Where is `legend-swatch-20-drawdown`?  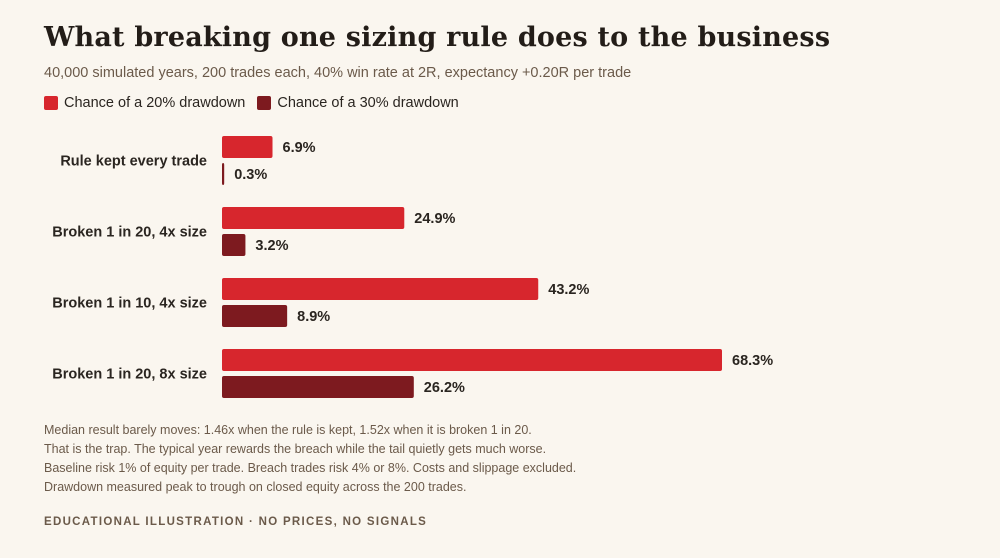
legend-swatch-20-drawdown is located at coordinates (51, 103).